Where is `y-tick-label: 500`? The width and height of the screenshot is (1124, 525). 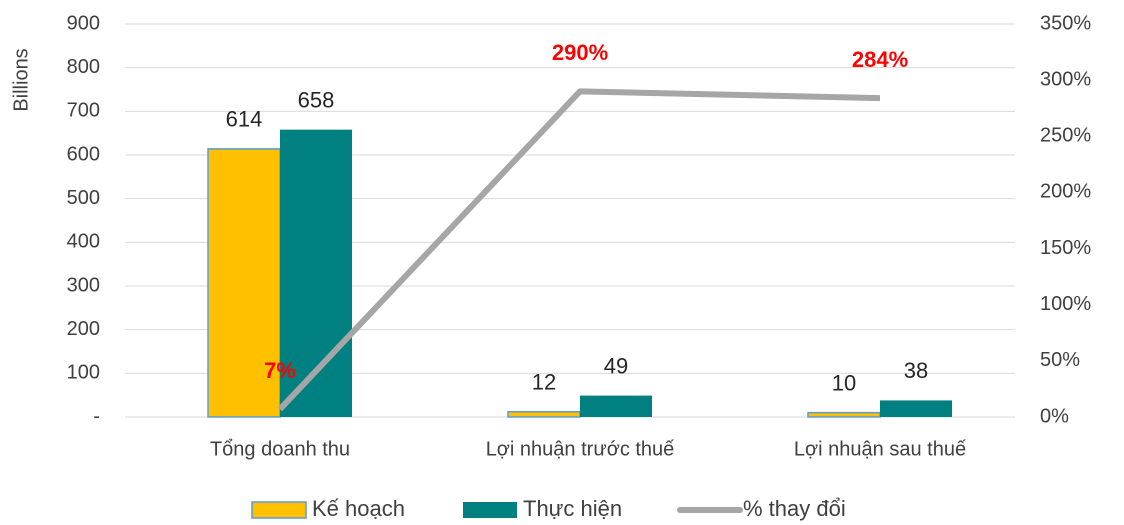 y-tick-label: 500 is located at coordinates (83, 198).